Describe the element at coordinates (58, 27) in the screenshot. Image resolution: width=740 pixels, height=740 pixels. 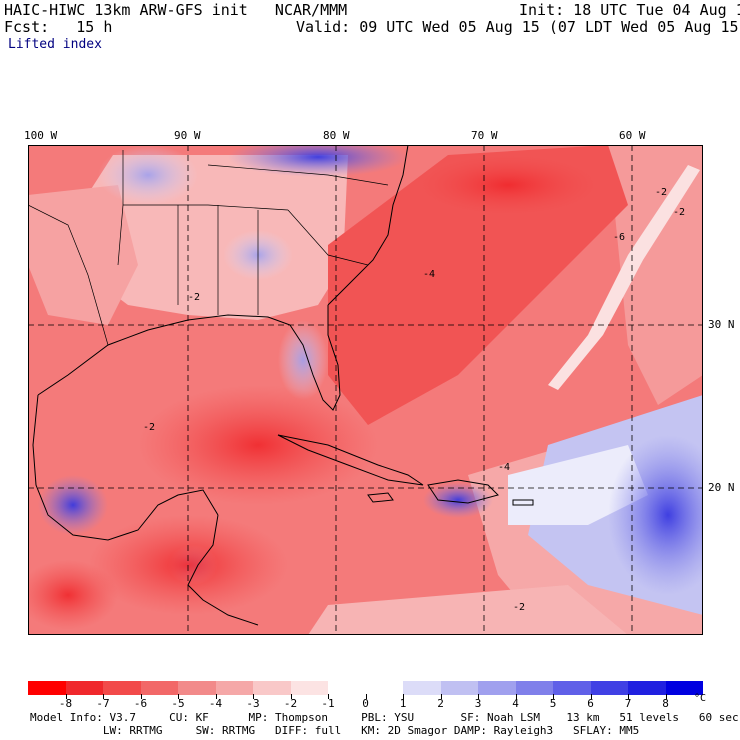
I see `forecast-hour: Fcst: 15 h` at that location.